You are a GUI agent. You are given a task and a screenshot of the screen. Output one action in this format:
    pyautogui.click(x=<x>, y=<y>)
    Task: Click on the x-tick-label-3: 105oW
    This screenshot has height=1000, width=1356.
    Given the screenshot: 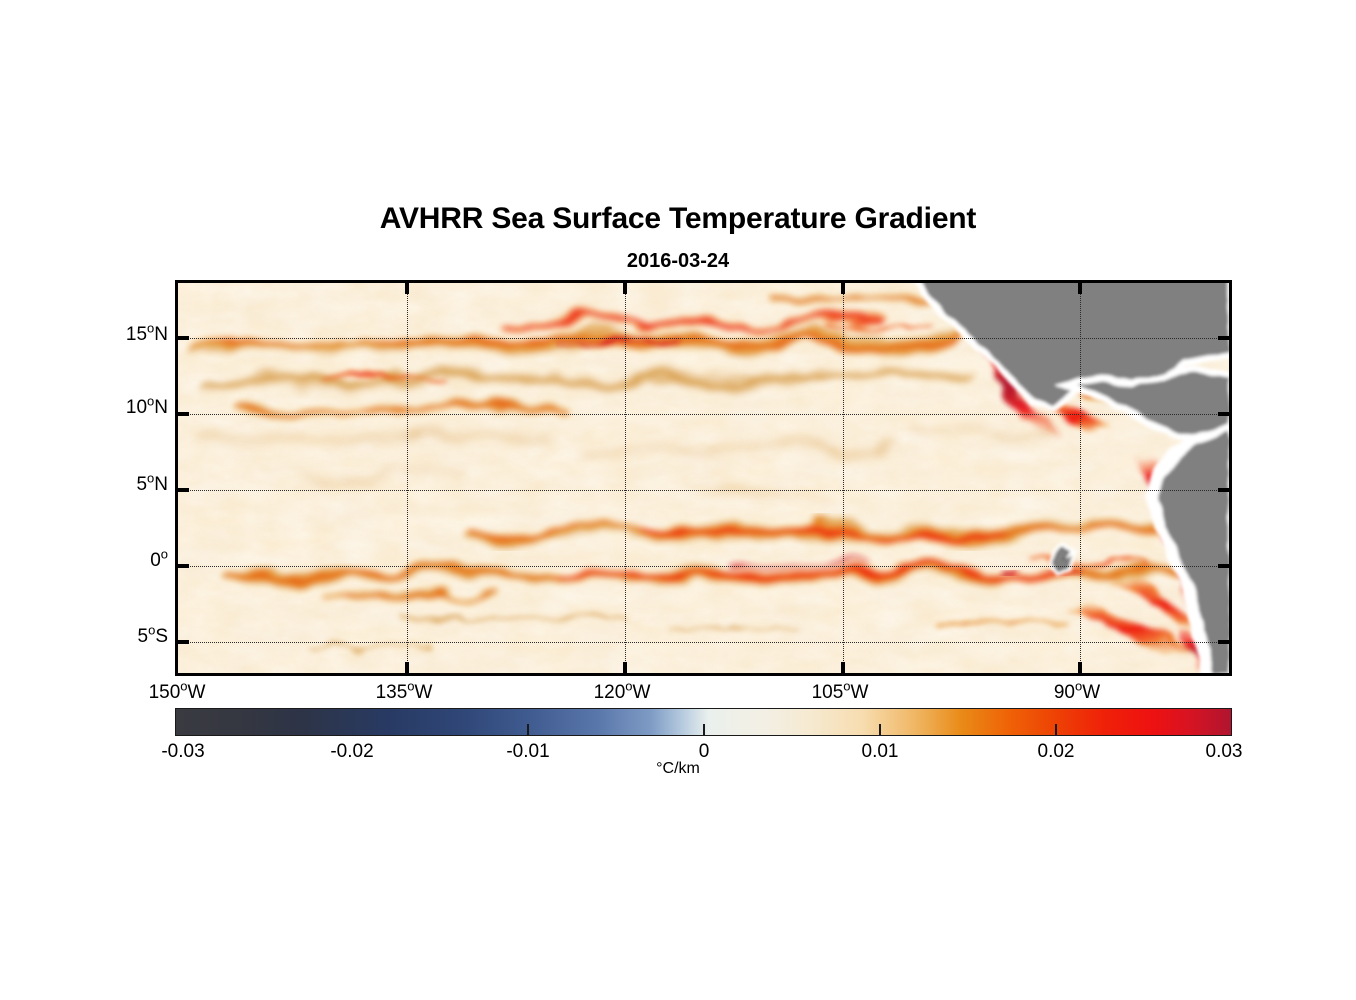 What is the action you would take?
    pyautogui.click(x=840, y=690)
    